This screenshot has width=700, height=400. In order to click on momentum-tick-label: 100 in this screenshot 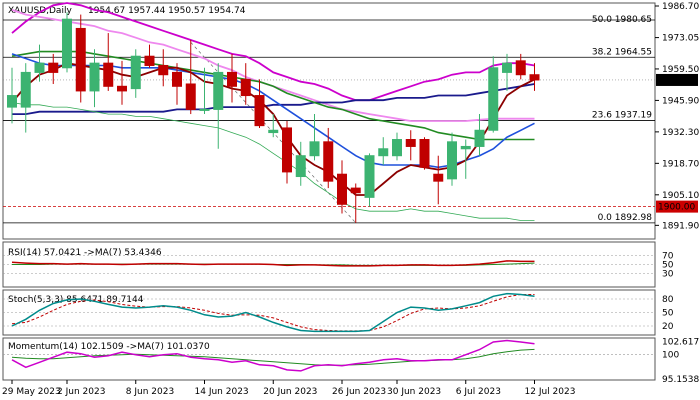, I will do `click(670, 356)`.